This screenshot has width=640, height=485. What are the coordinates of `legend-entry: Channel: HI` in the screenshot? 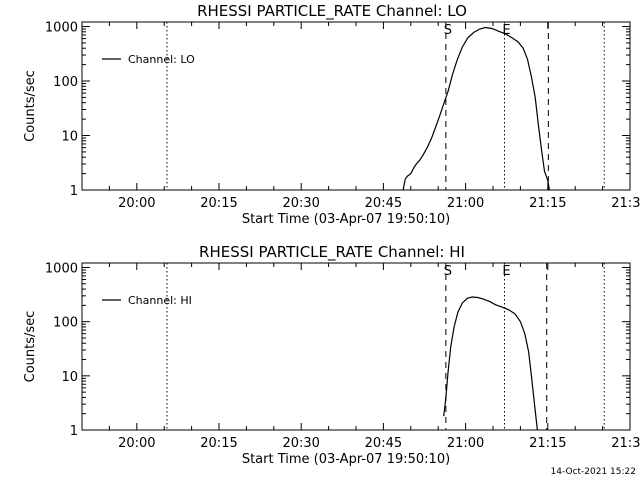 It's located at (160, 300).